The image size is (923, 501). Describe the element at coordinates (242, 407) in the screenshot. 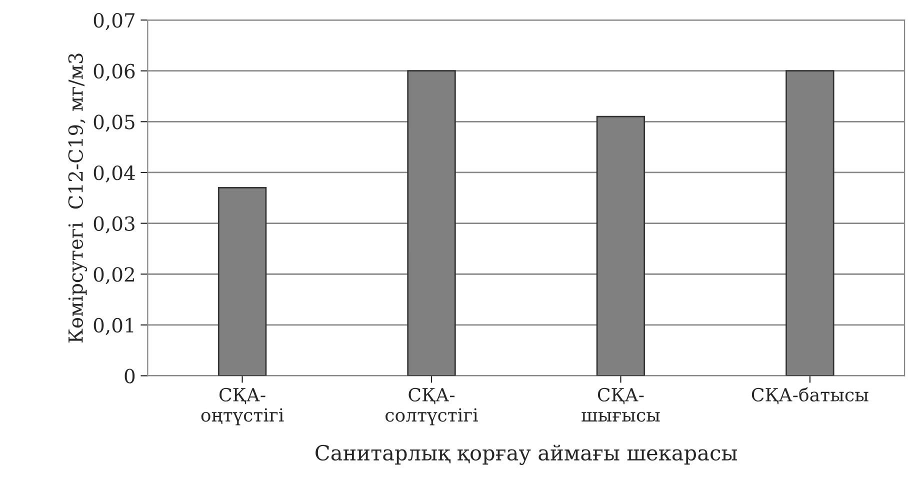

I see `x-tick-label: СҚА- оңтүстігі` at that location.